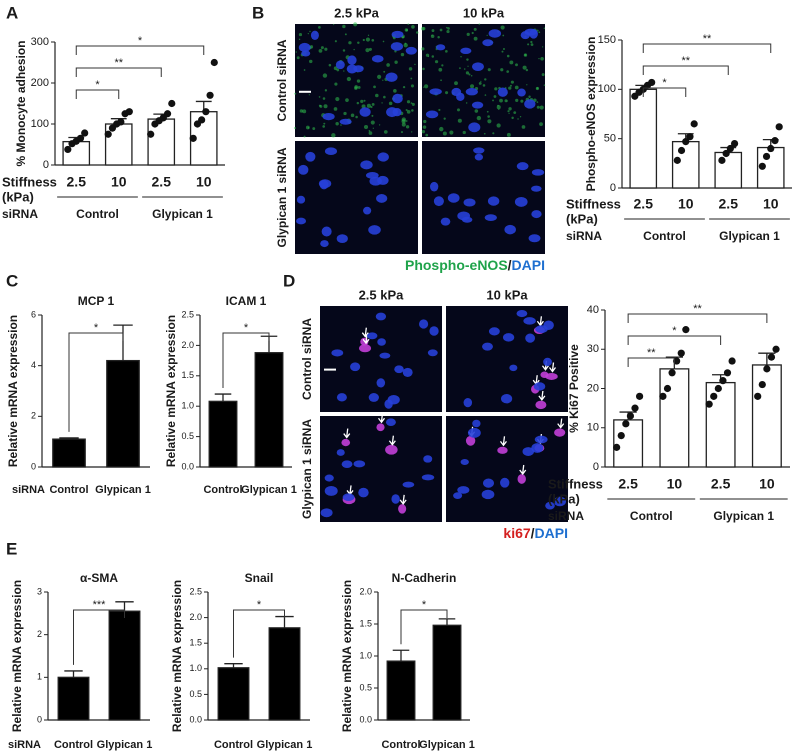  I want to click on y-tick-label: 100, so click(40, 124).